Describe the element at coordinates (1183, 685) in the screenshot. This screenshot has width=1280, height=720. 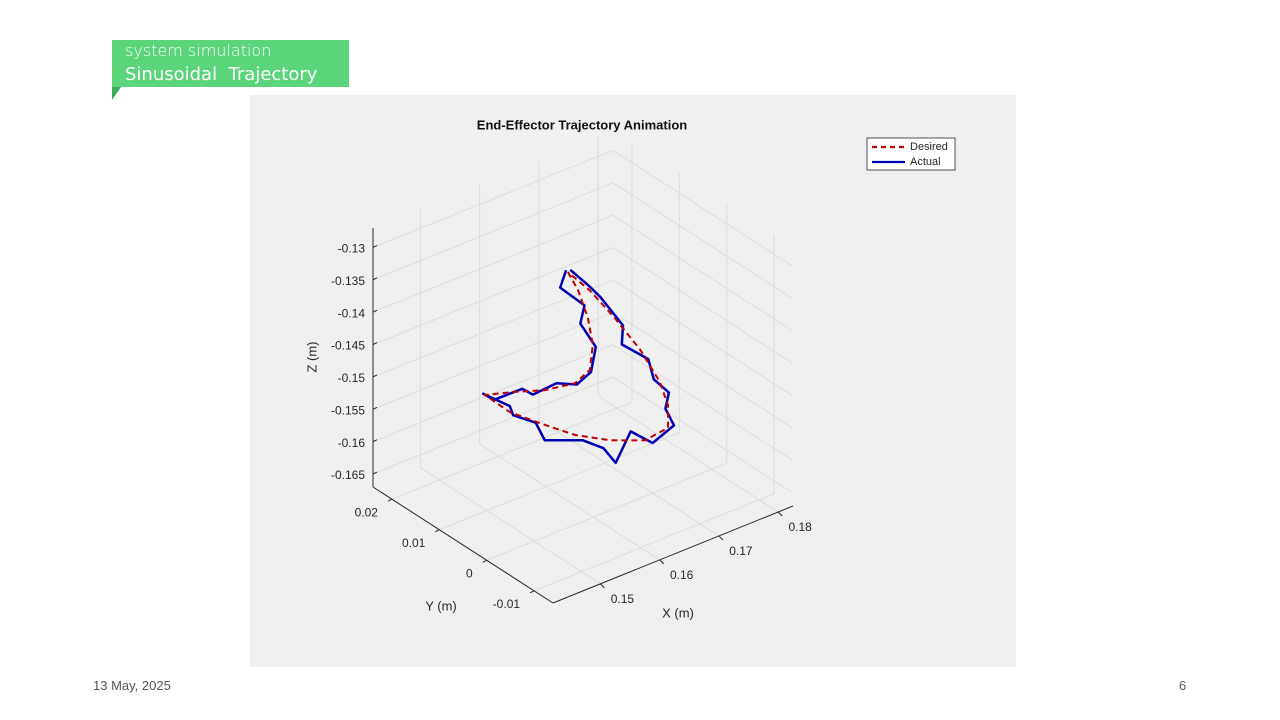
I see `footer-page: 6` at that location.